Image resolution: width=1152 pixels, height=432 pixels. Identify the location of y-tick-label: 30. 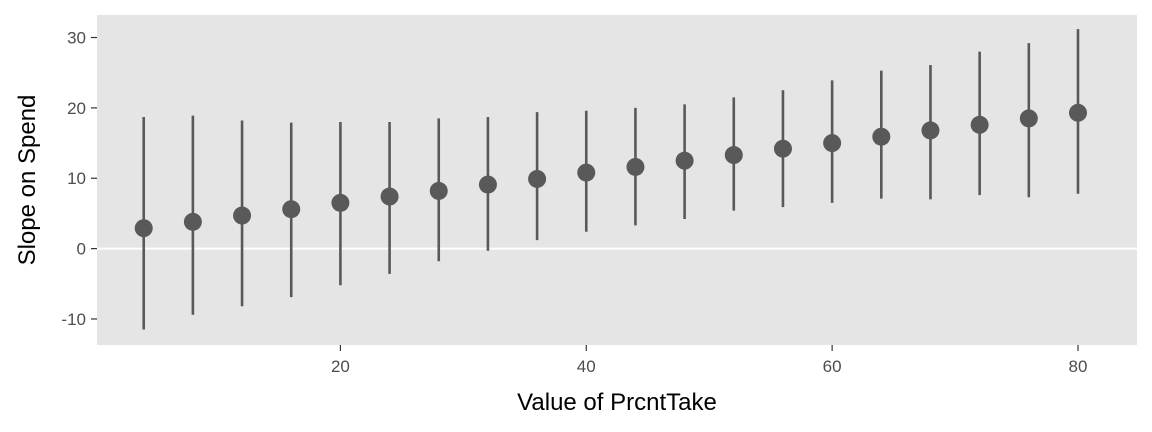
(76, 38).